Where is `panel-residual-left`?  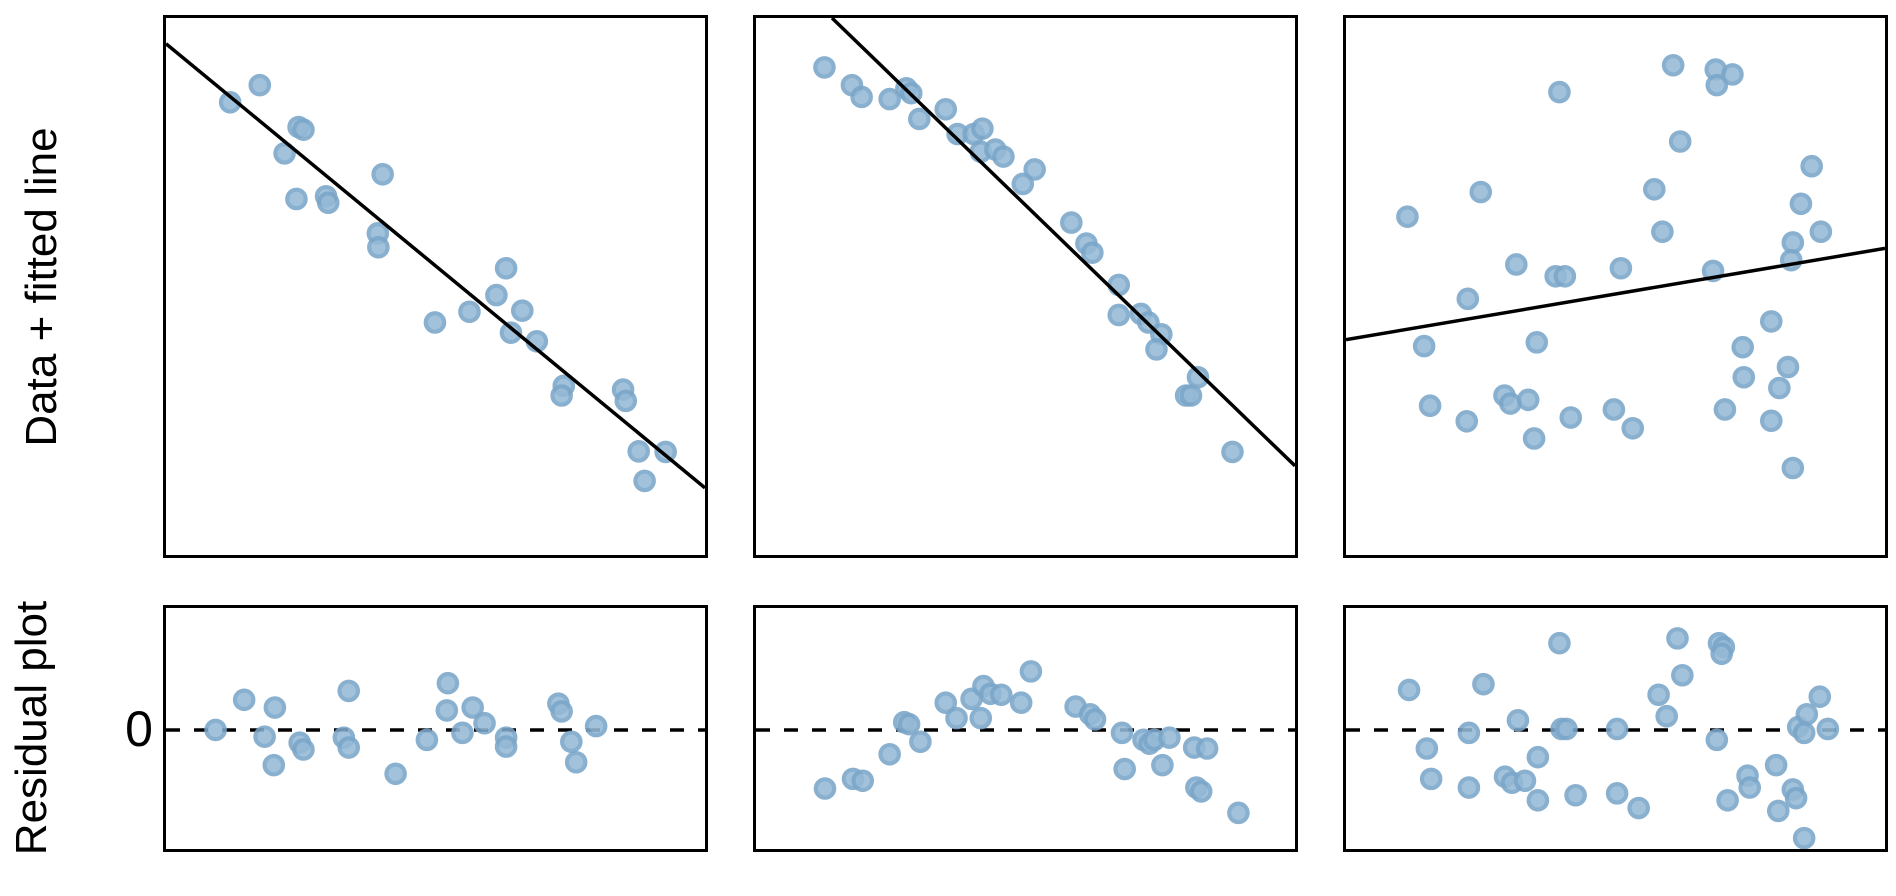
panel-residual-left is located at coordinates (435, 728).